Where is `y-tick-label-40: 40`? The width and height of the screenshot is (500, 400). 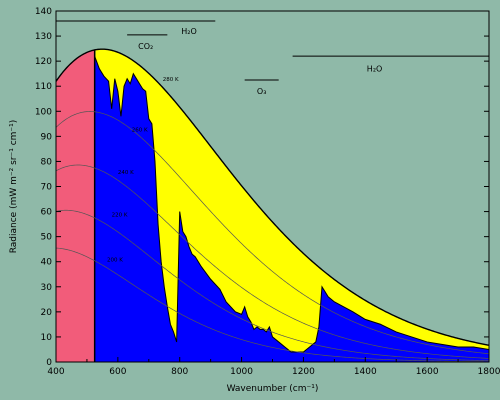 y-tick-label-40: 40 is located at coordinates (47, 263).